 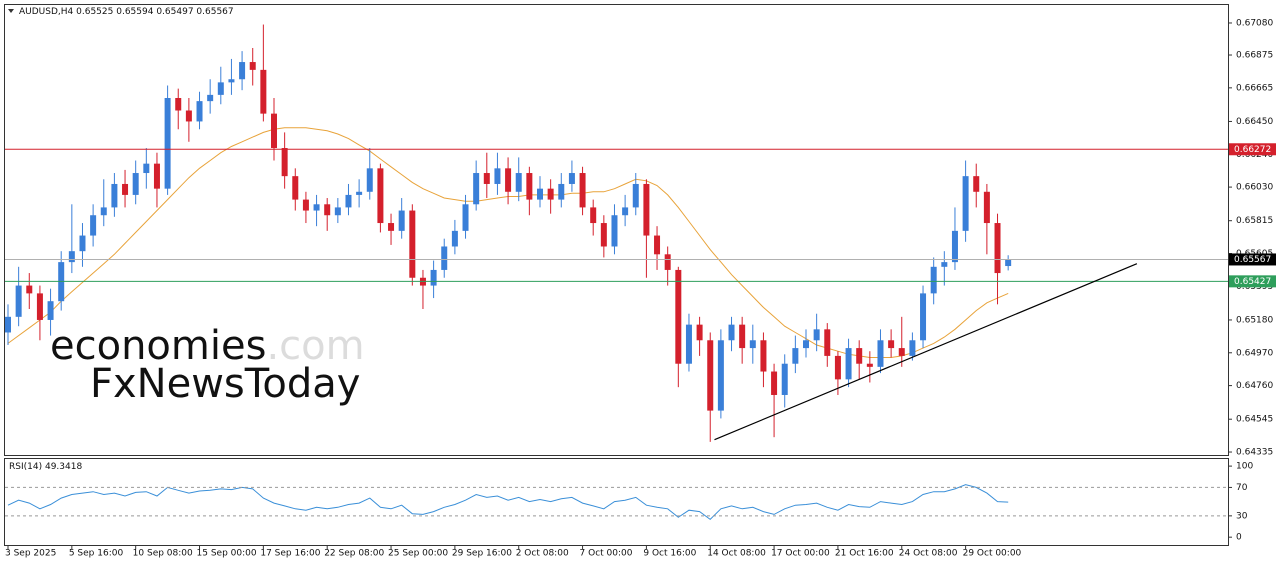 What do you see at coordinates (1254, 320) in the screenshot?
I see `y-tick-label: 0.65180` at bounding box center [1254, 320].